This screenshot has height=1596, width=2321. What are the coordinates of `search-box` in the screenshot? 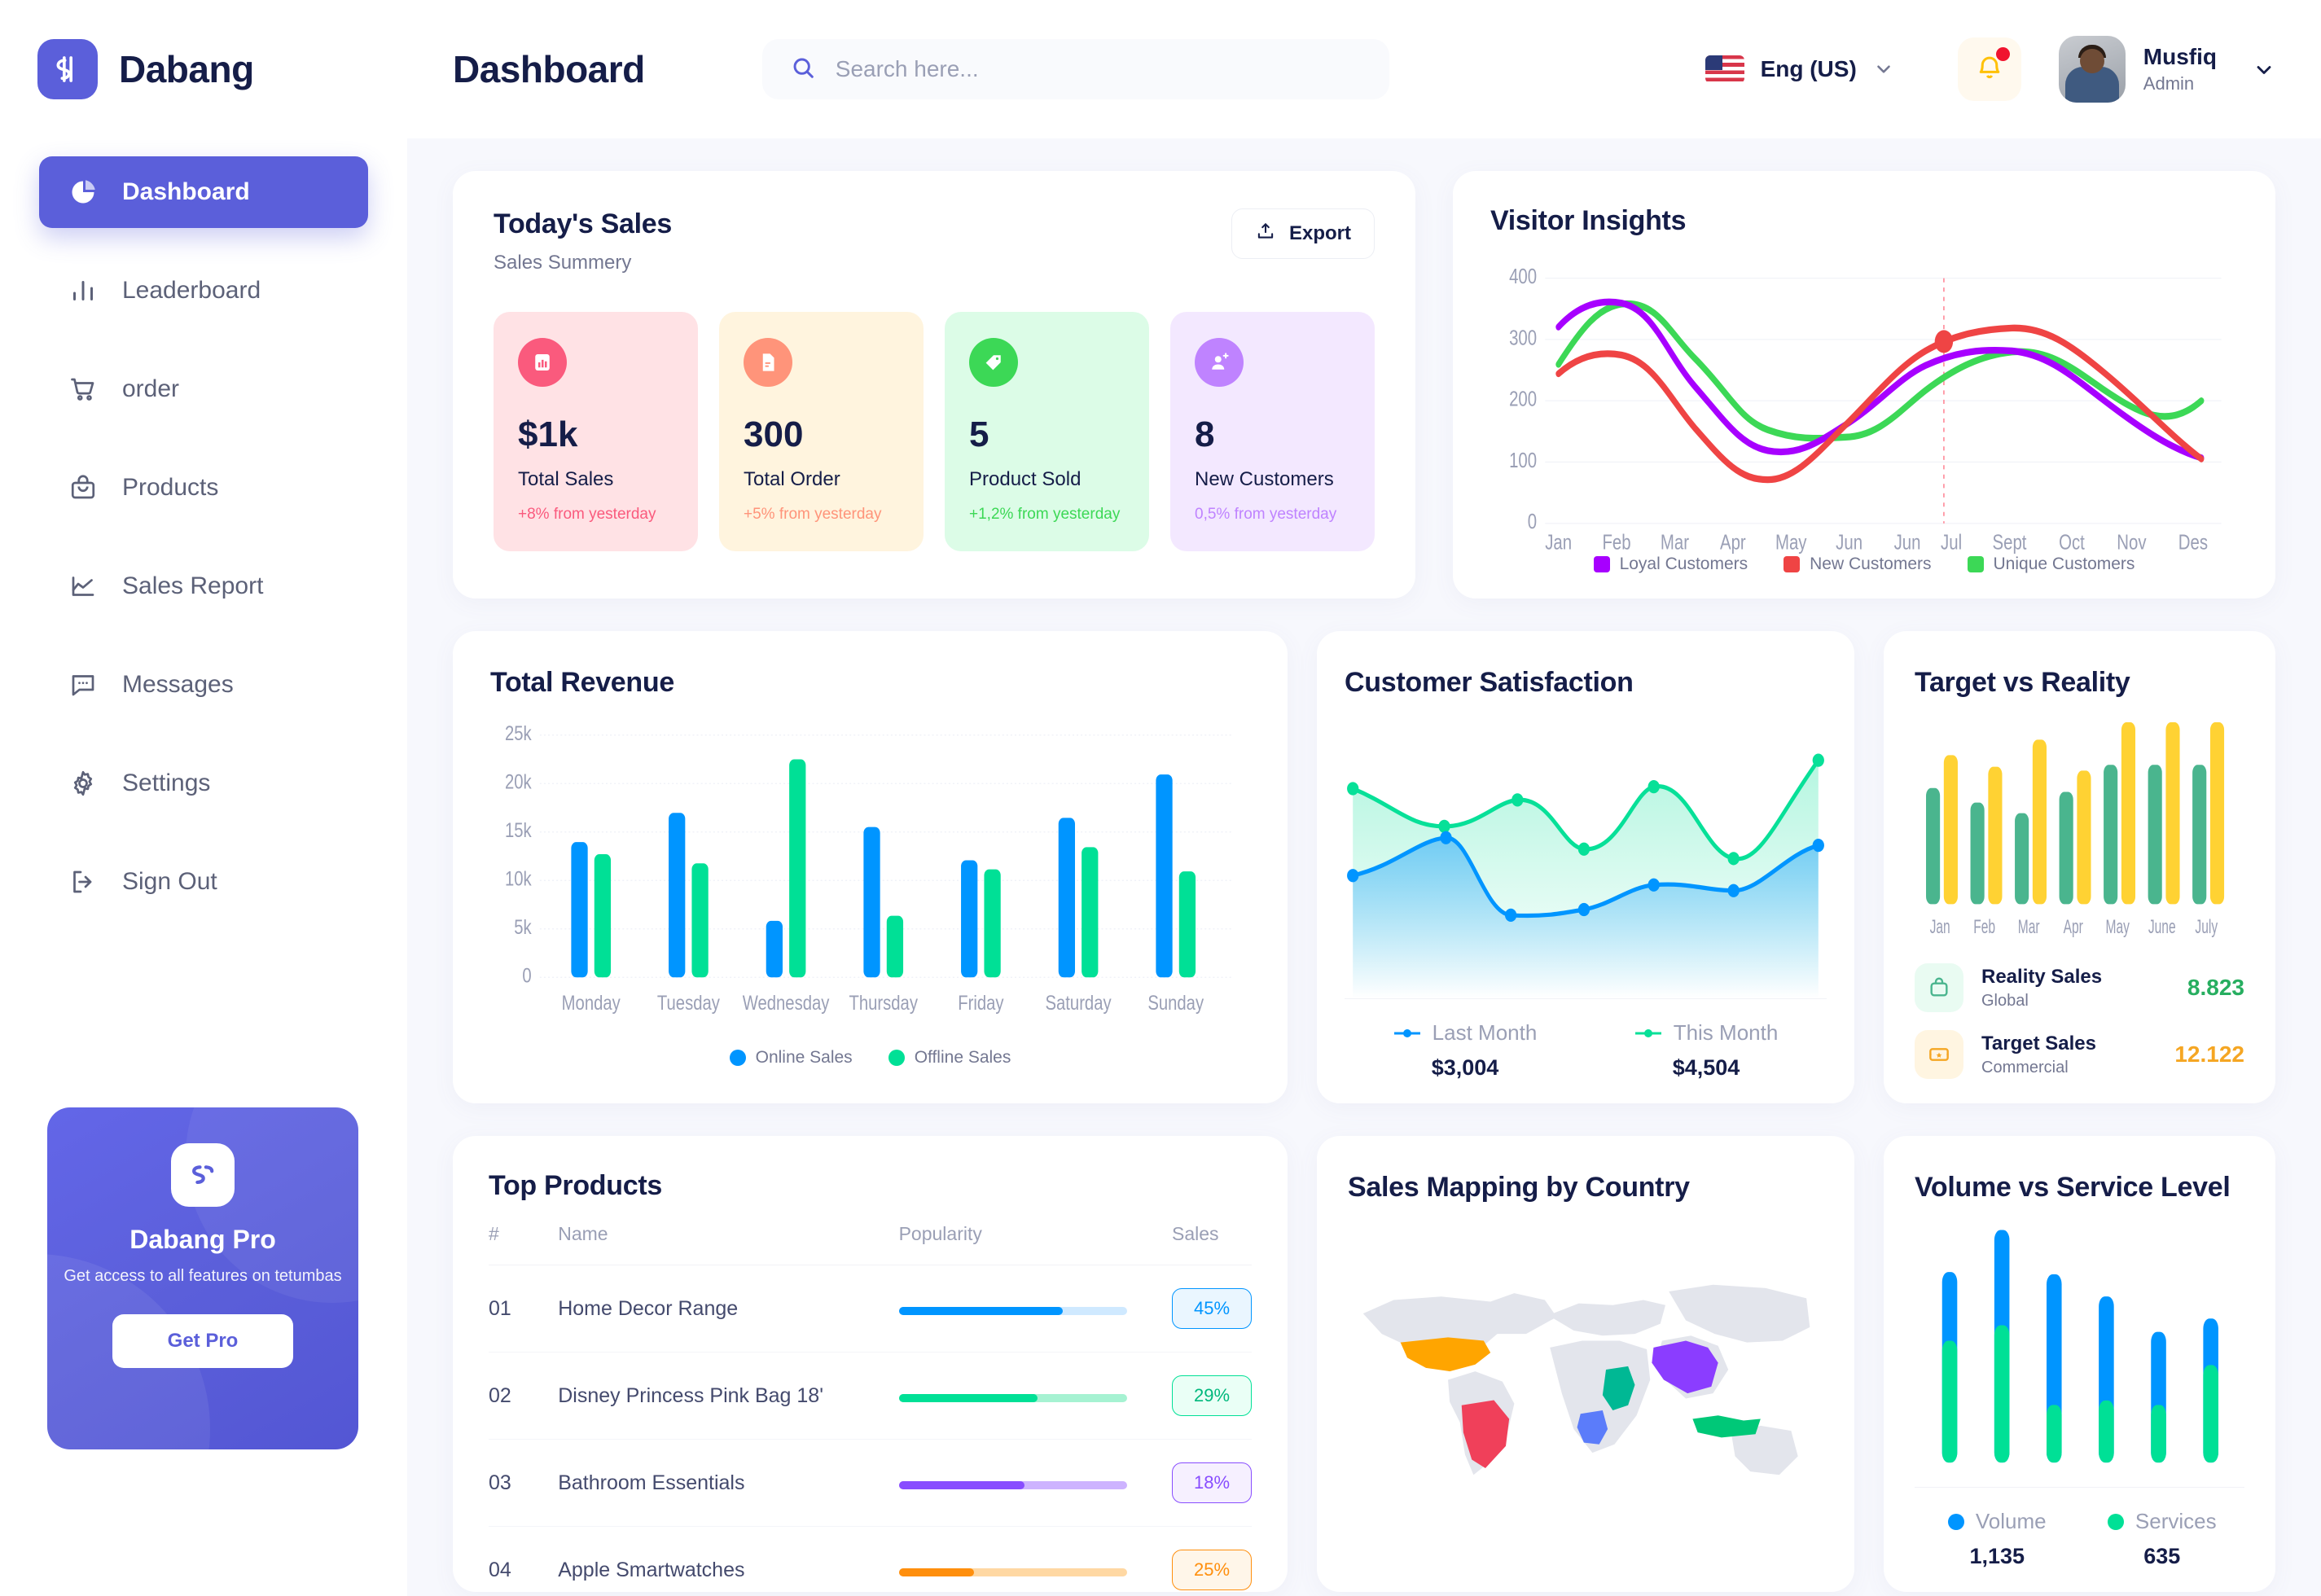 It's located at (1075, 69).